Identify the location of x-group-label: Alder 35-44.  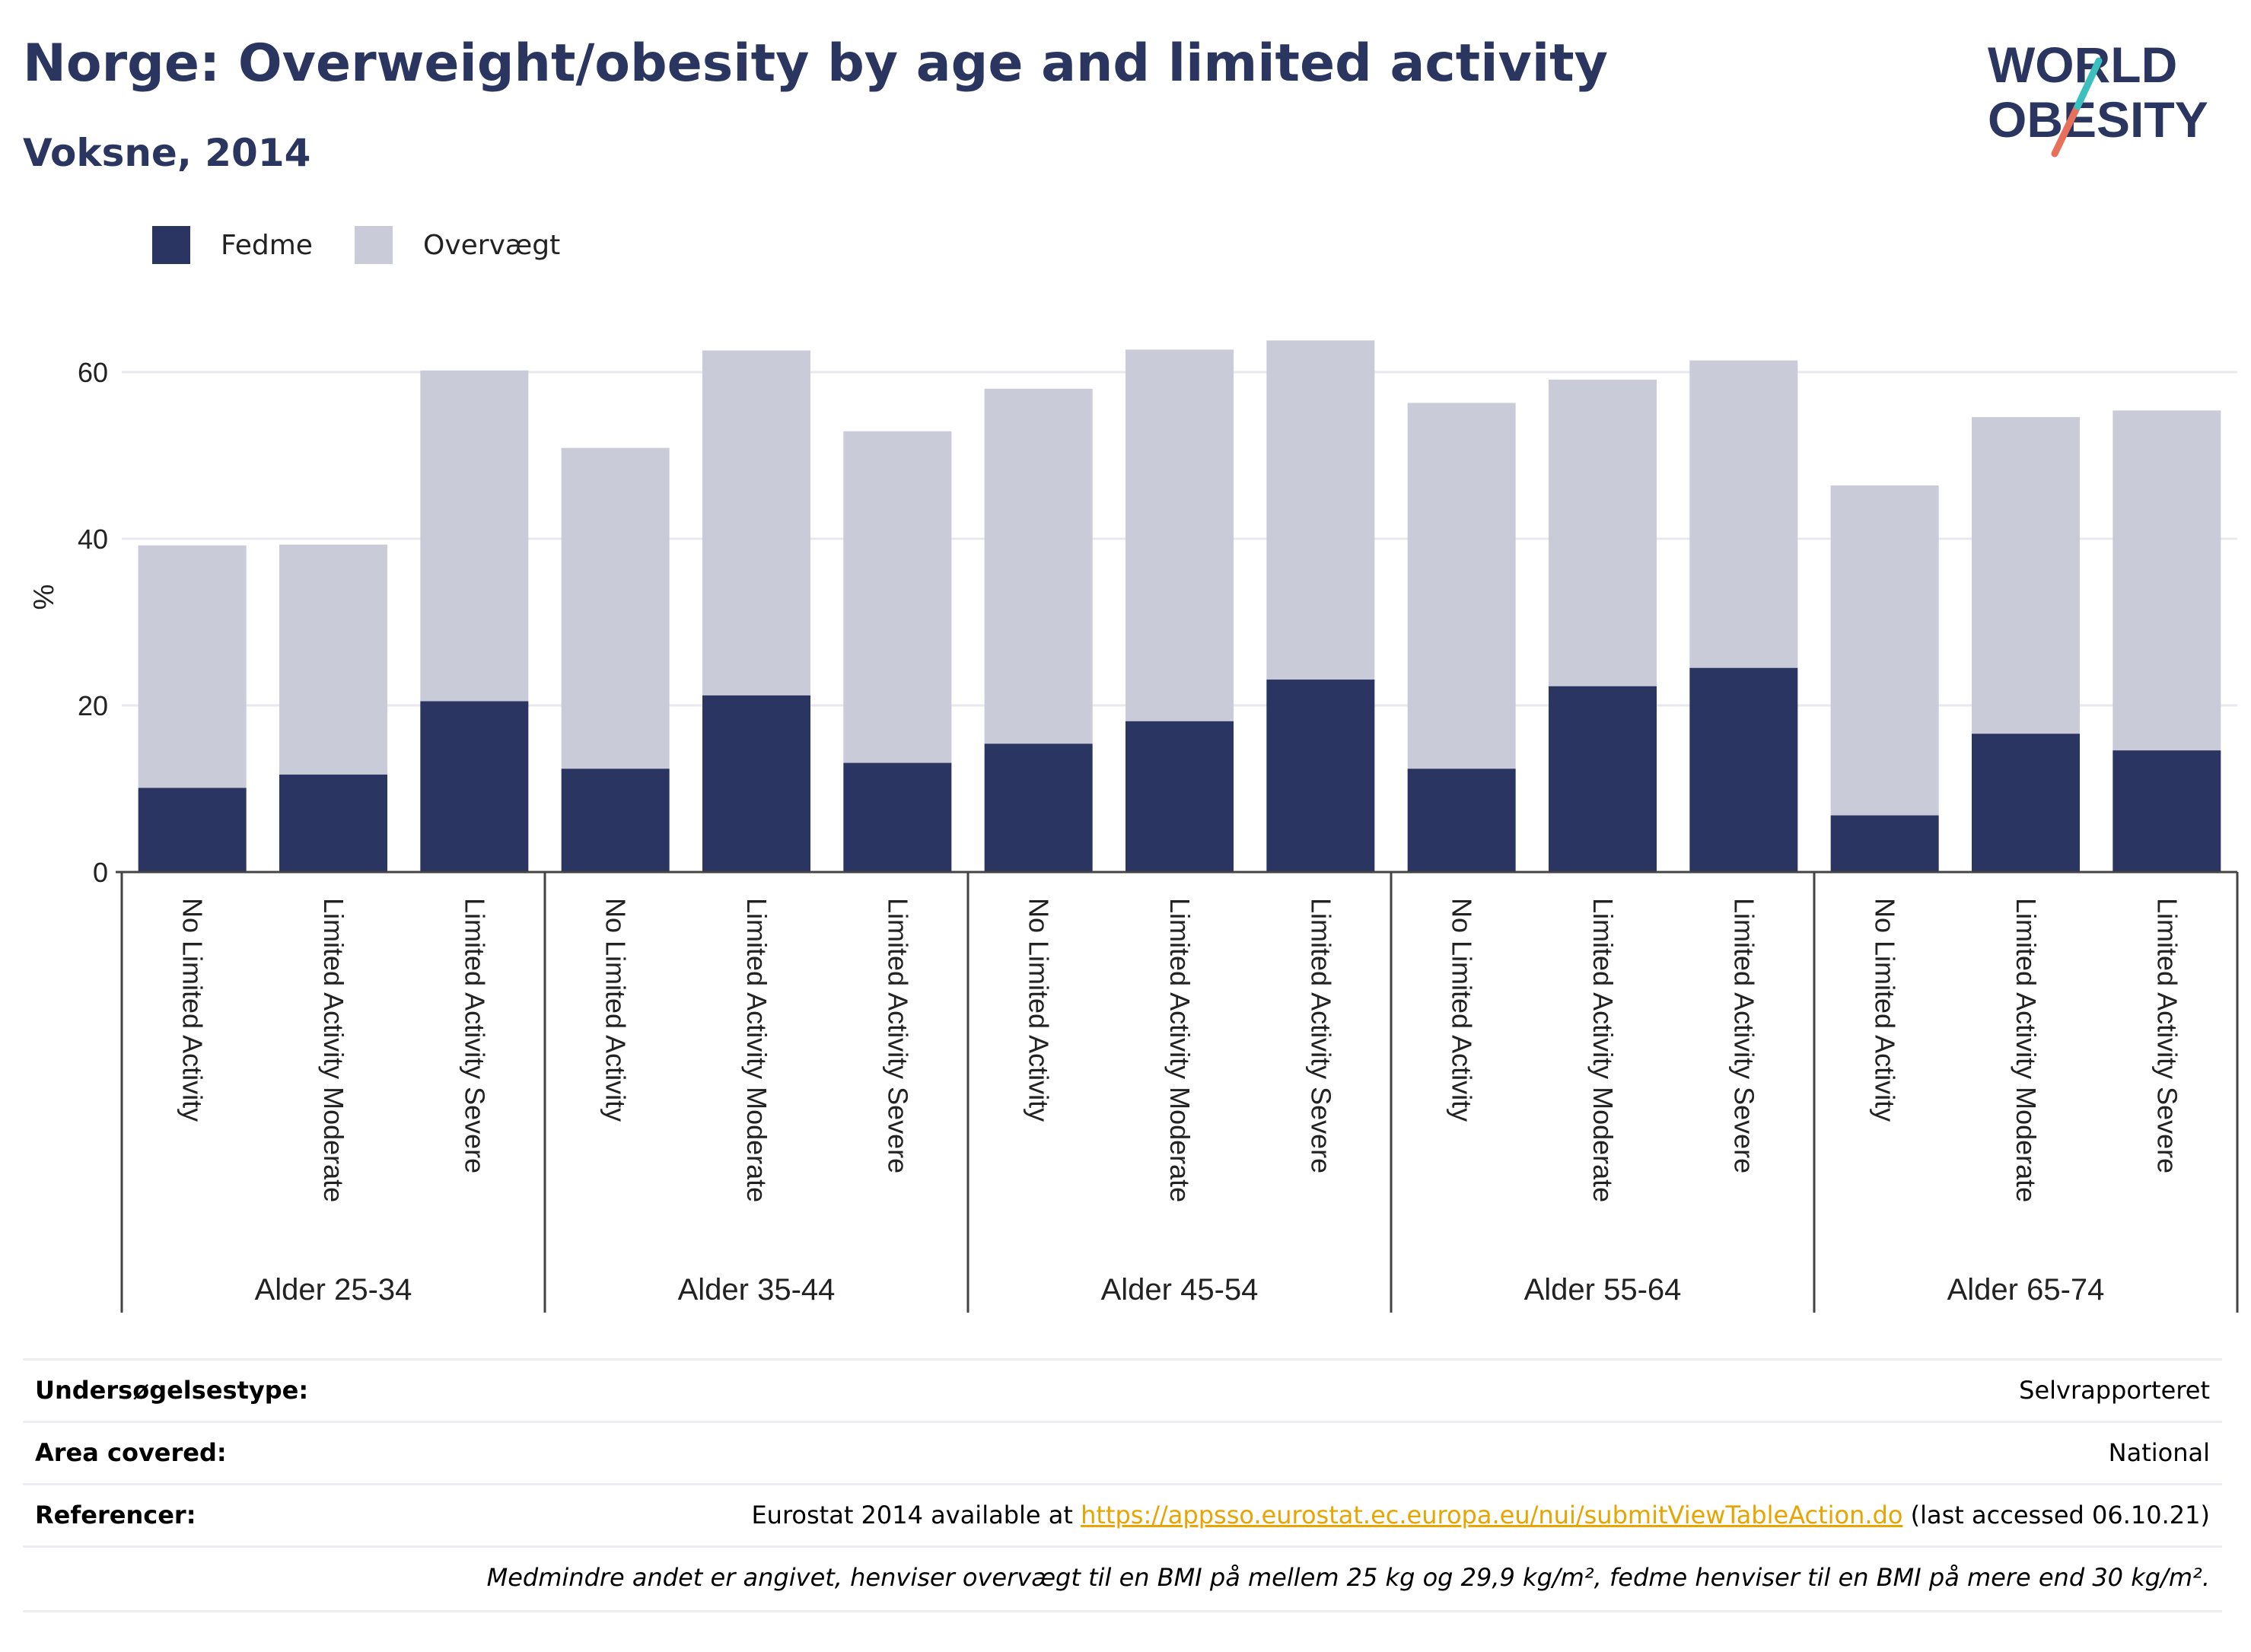
(757, 1290).